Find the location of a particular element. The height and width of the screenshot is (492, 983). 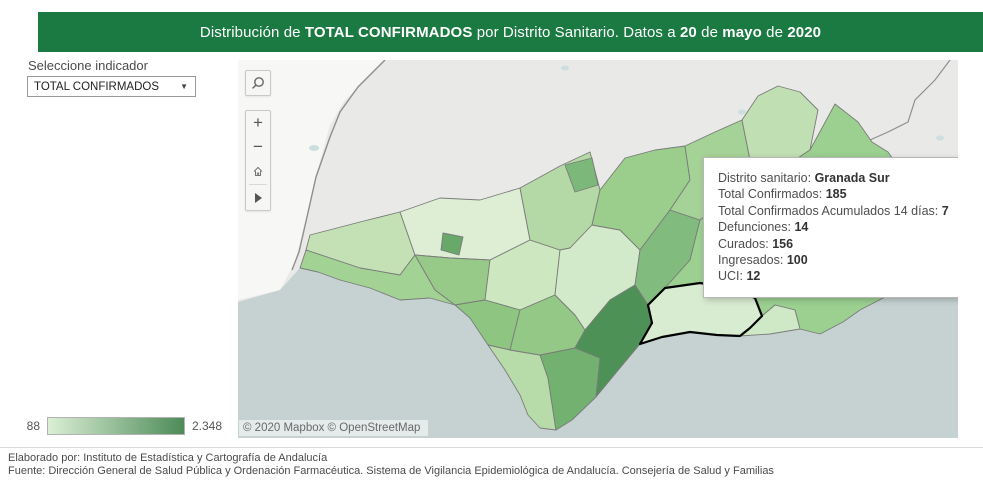

map-zoom-toolbar: + − is located at coordinates (258, 160).